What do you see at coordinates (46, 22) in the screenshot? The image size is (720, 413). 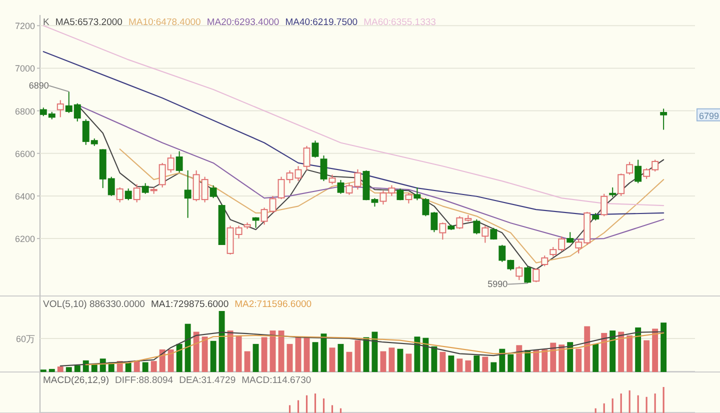 I see `chart-title: K` at bounding box center [46, 22].